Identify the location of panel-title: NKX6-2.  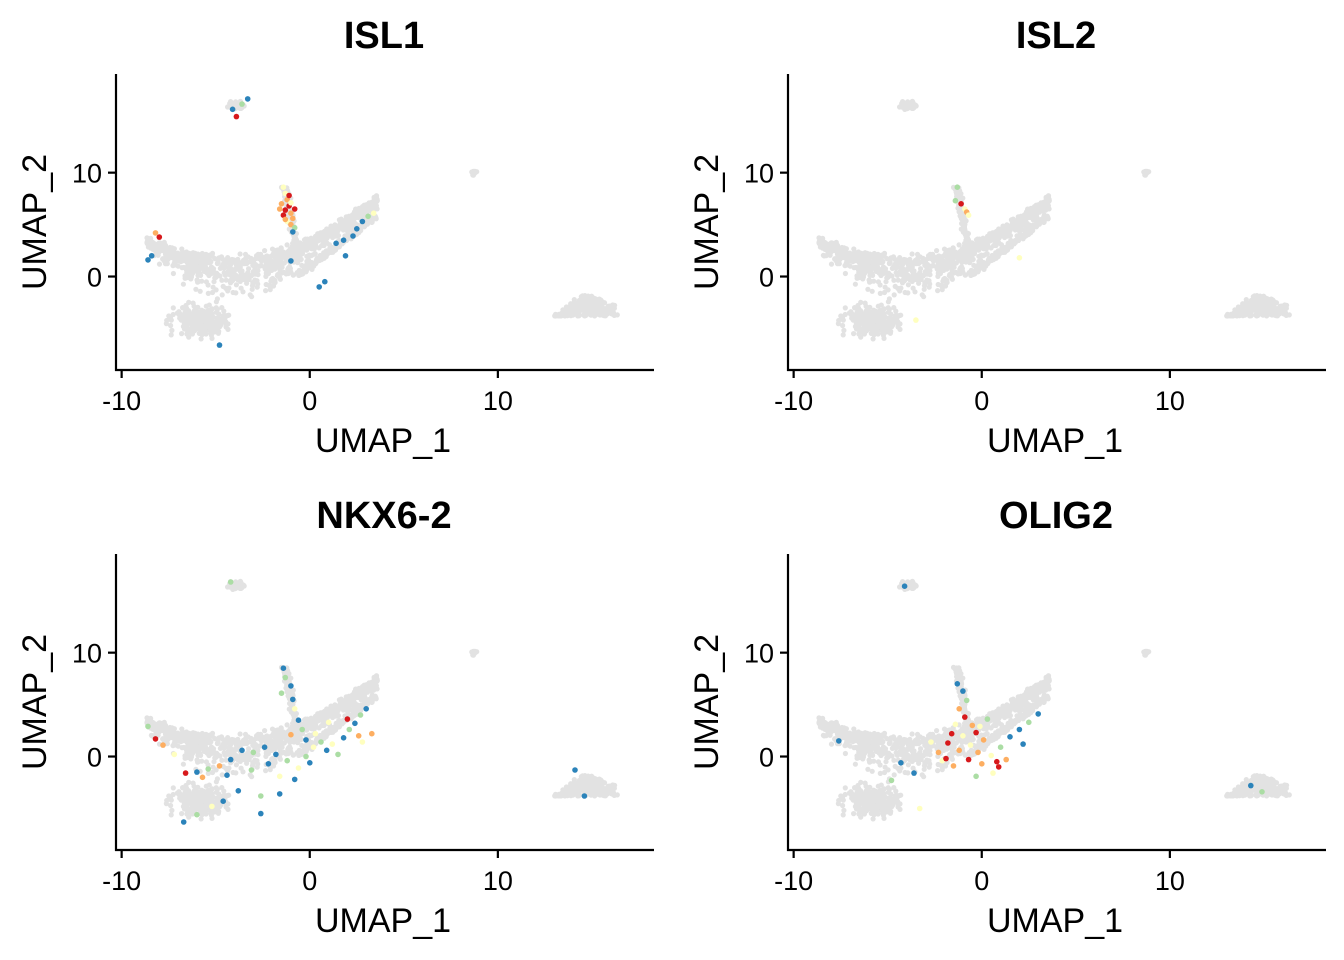
(383, 516).